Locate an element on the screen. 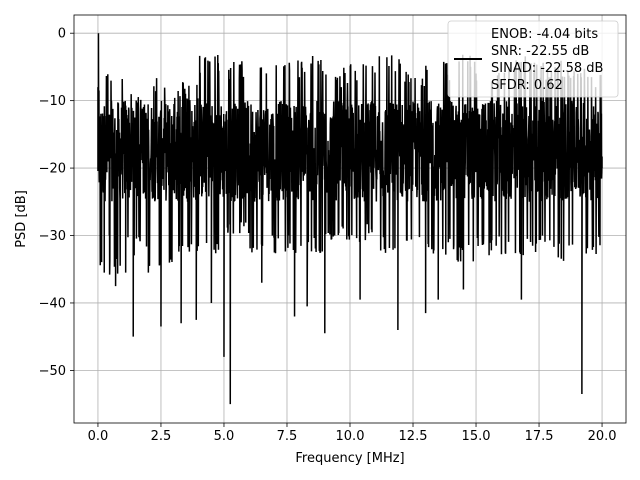 The image size is (640, 480). y-tick-label: −30 is located at coordinates (52, 236).